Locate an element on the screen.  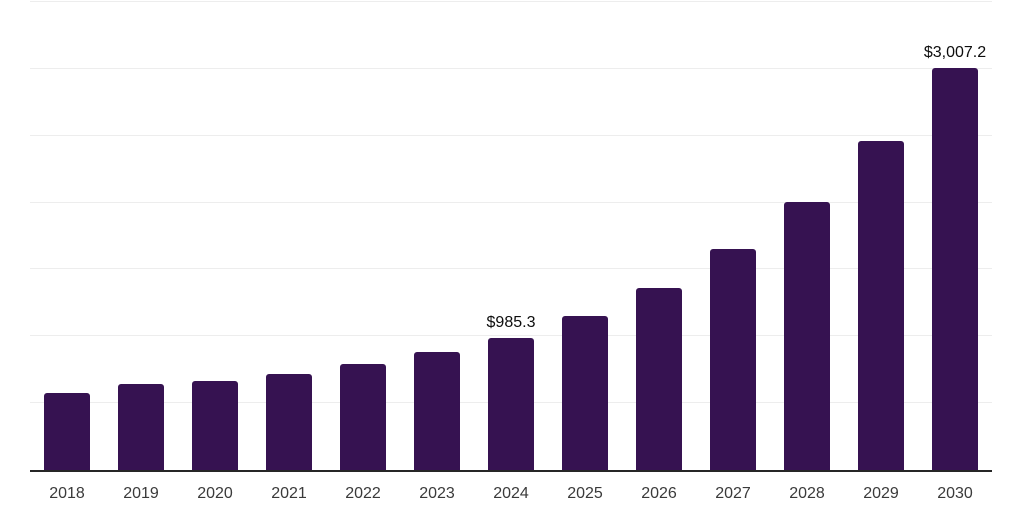
bar-2028 is located at coordinates (807, 335).